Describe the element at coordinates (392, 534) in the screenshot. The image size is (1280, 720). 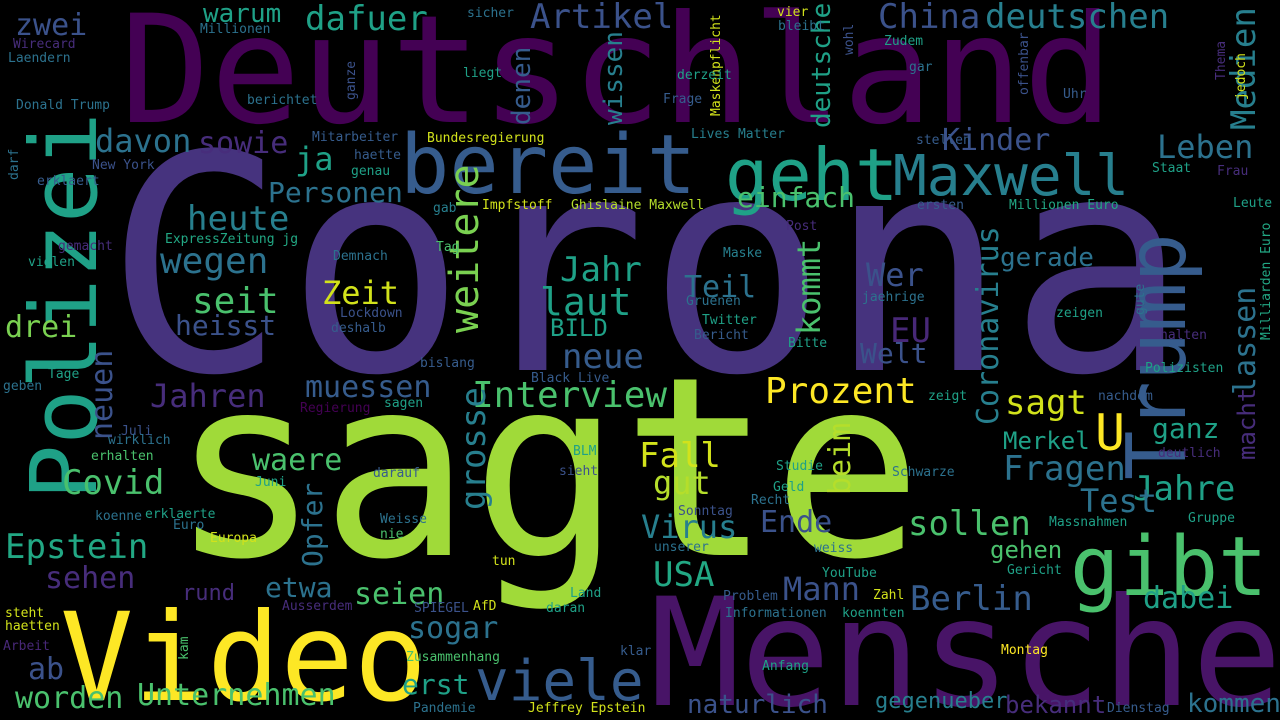
I see `word-nie: nie` at that location.